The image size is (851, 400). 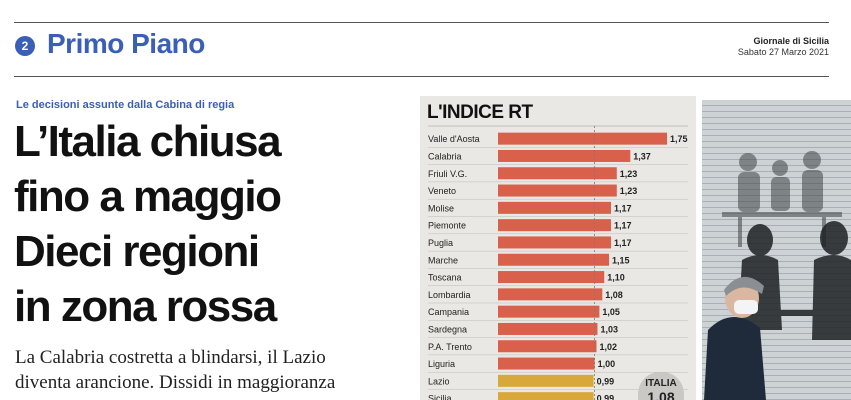 I want to click on value-label: 1,03, so click(x=609, y=329).